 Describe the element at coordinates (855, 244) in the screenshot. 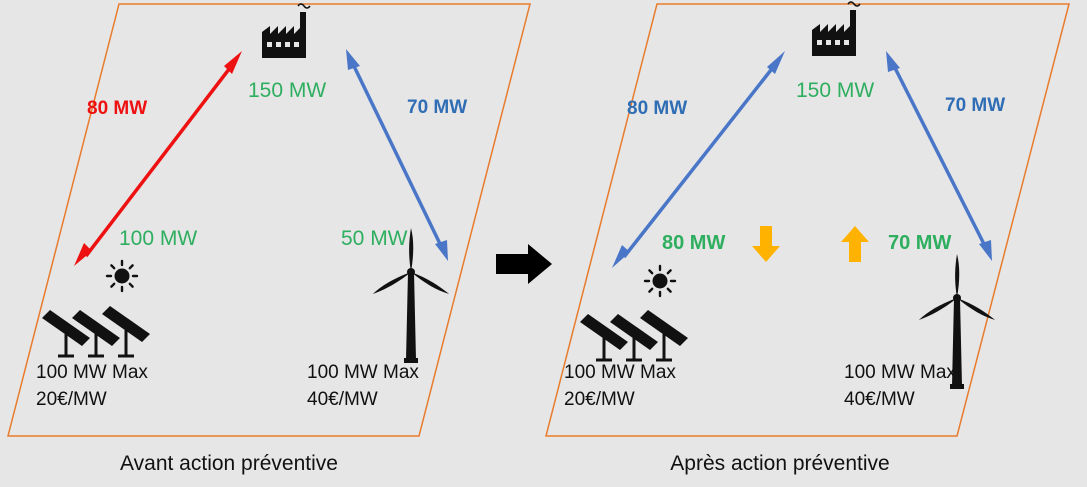

I see `arrow-up-icon` at that location.